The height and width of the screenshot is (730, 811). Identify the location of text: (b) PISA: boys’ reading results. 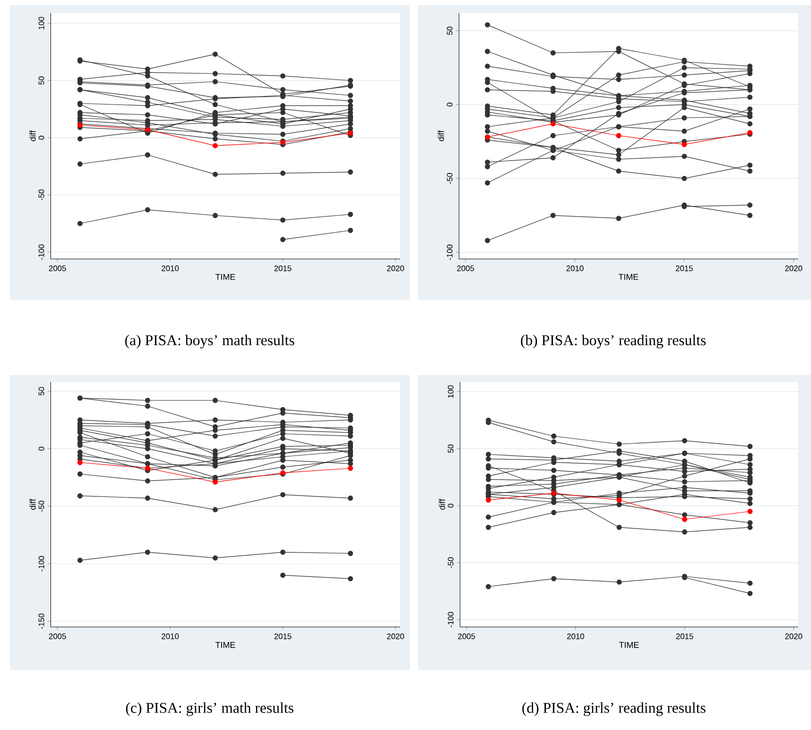
(613, 341).